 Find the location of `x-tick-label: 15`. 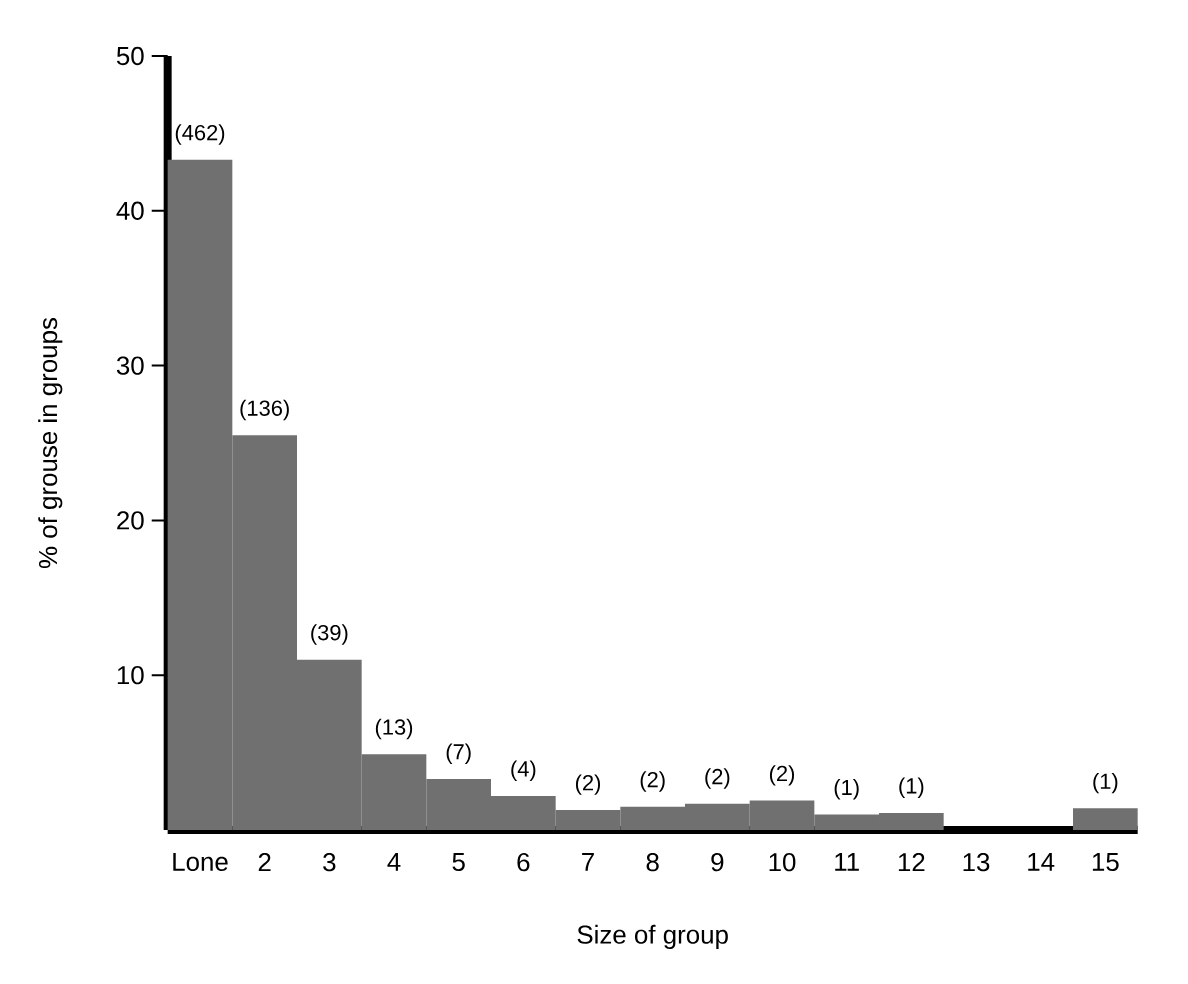

x-tick-label: 15 is located at coordinates (1105, 862).